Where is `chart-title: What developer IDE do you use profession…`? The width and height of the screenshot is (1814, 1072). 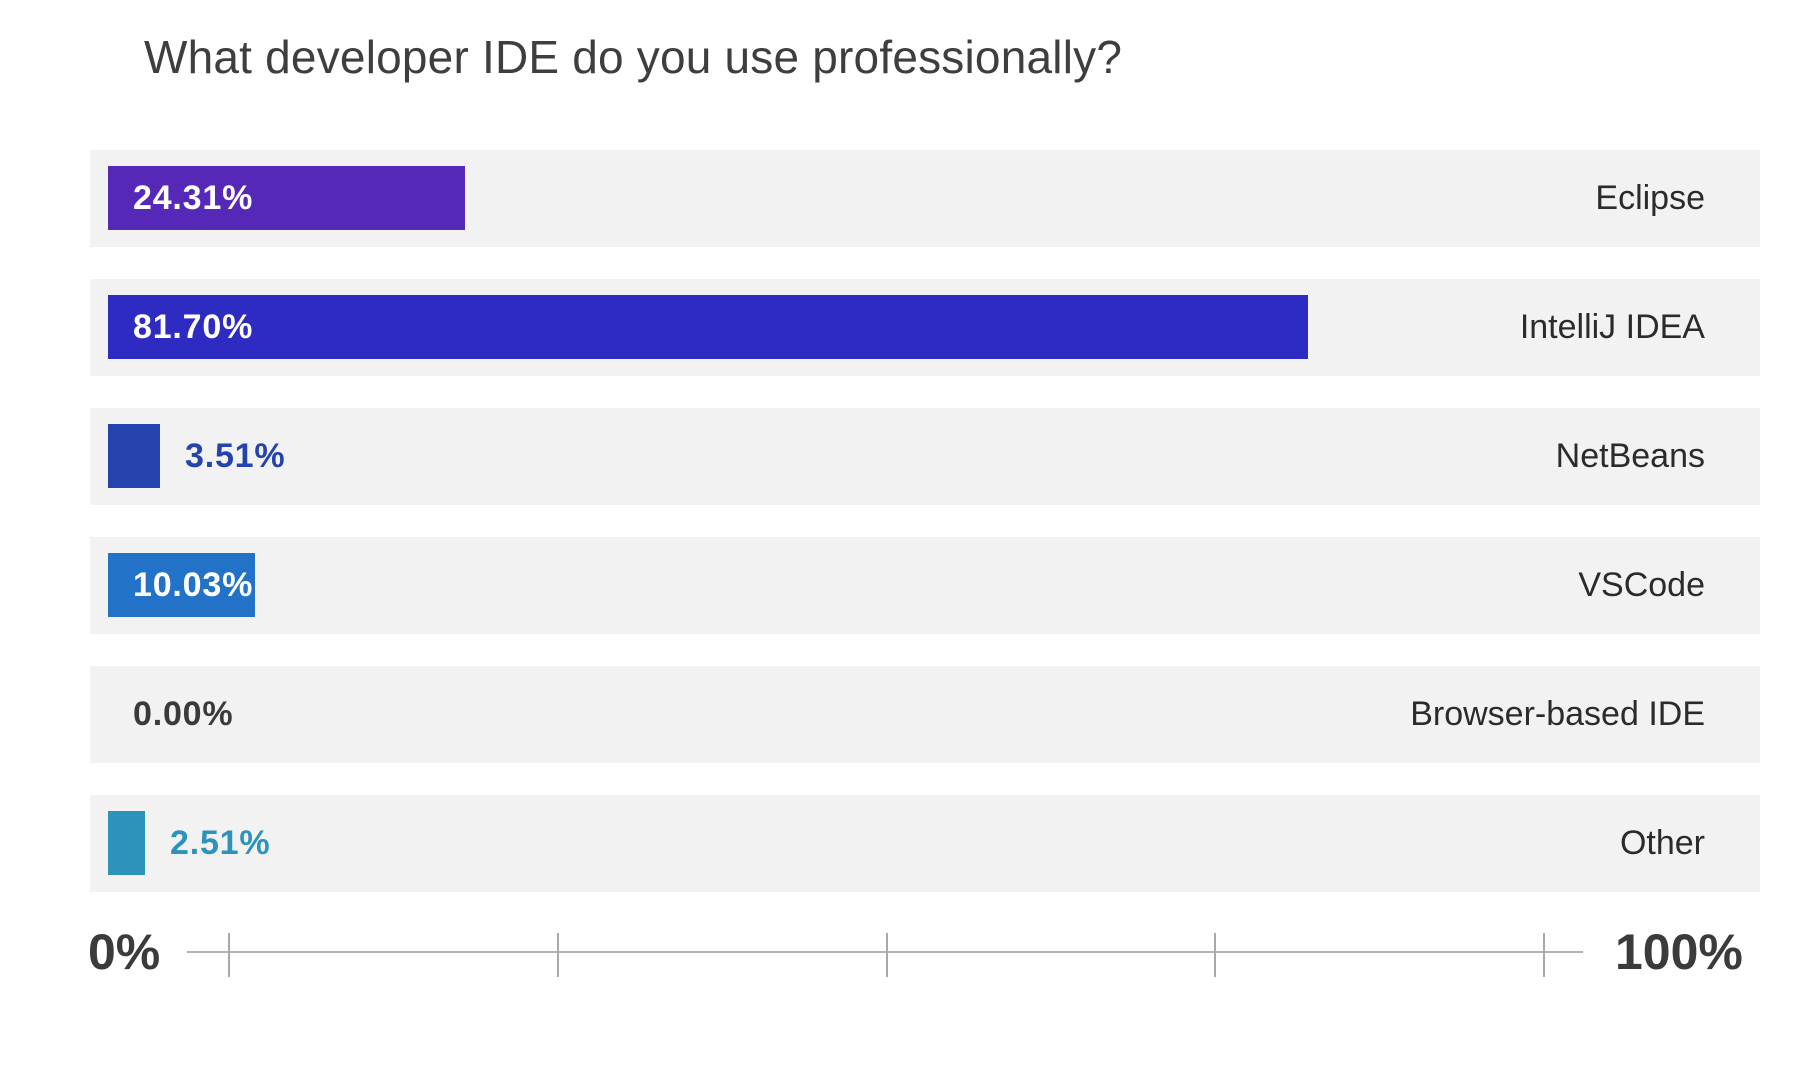 chart-title: What developer IDE do you use profession… is located at coordinates (633, 57).